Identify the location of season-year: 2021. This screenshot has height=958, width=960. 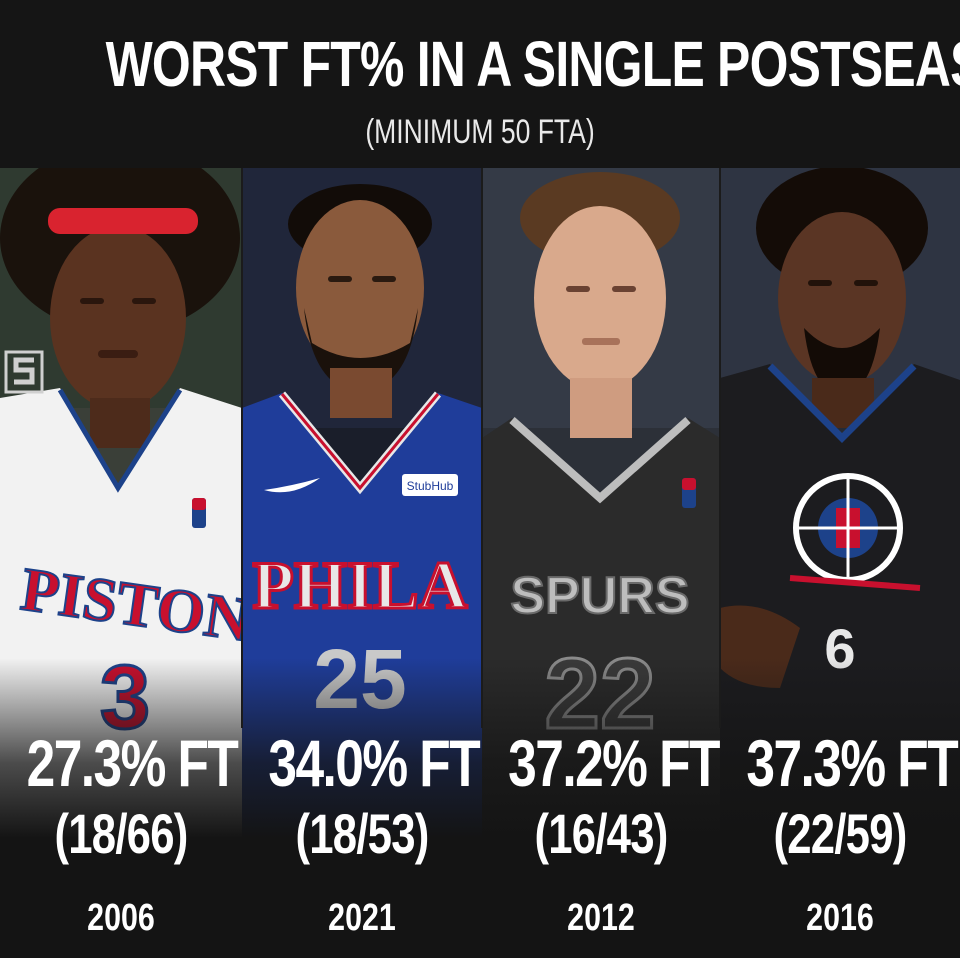
(362, 918).